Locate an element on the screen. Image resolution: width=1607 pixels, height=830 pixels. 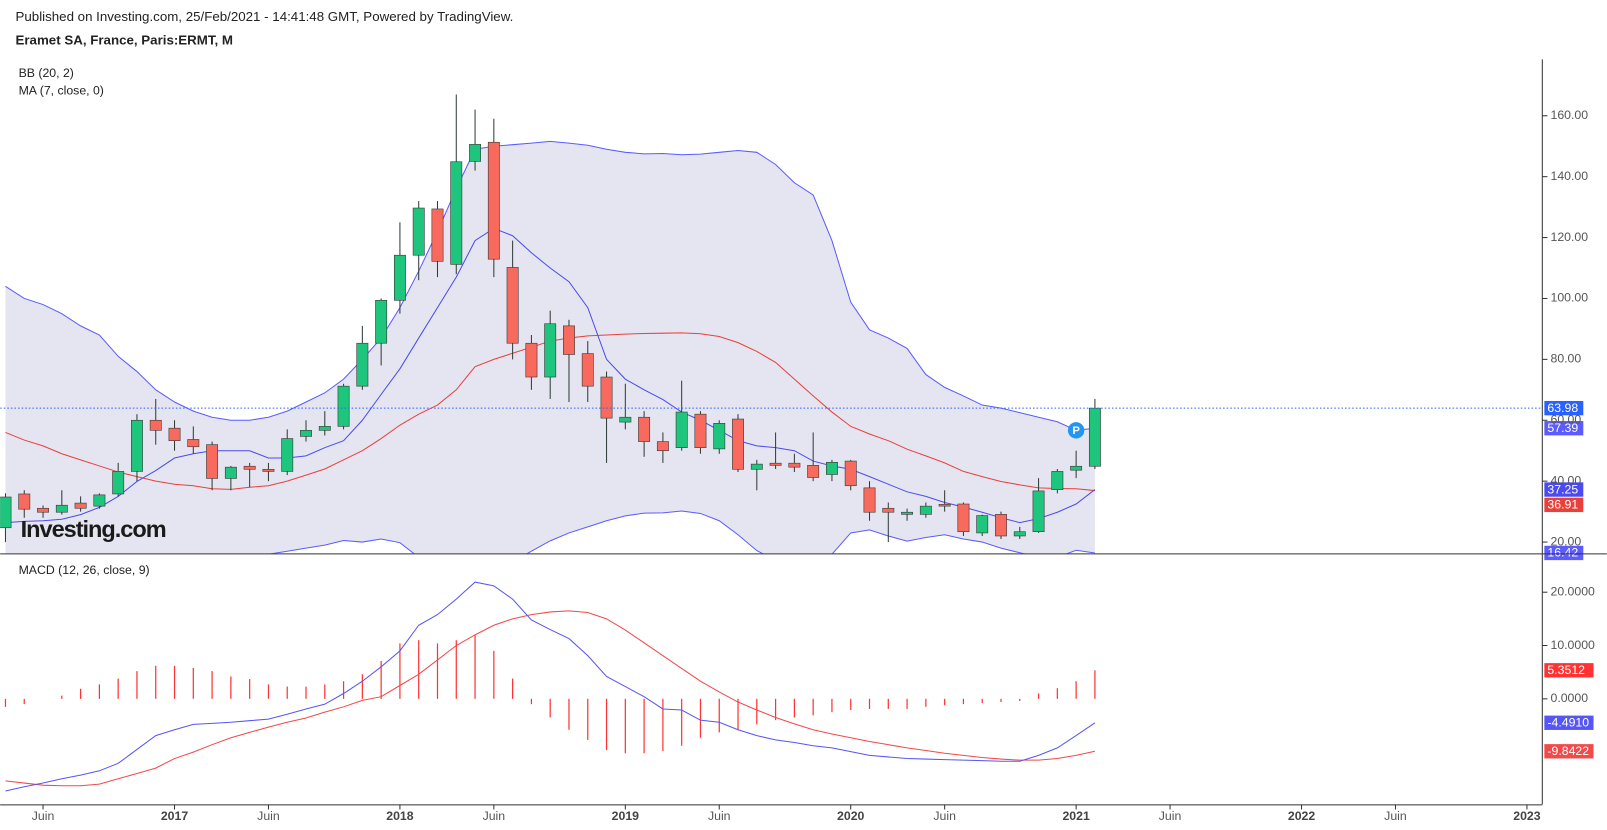
last-value-label: -9.8422 is located at coordinates (1568, 751).